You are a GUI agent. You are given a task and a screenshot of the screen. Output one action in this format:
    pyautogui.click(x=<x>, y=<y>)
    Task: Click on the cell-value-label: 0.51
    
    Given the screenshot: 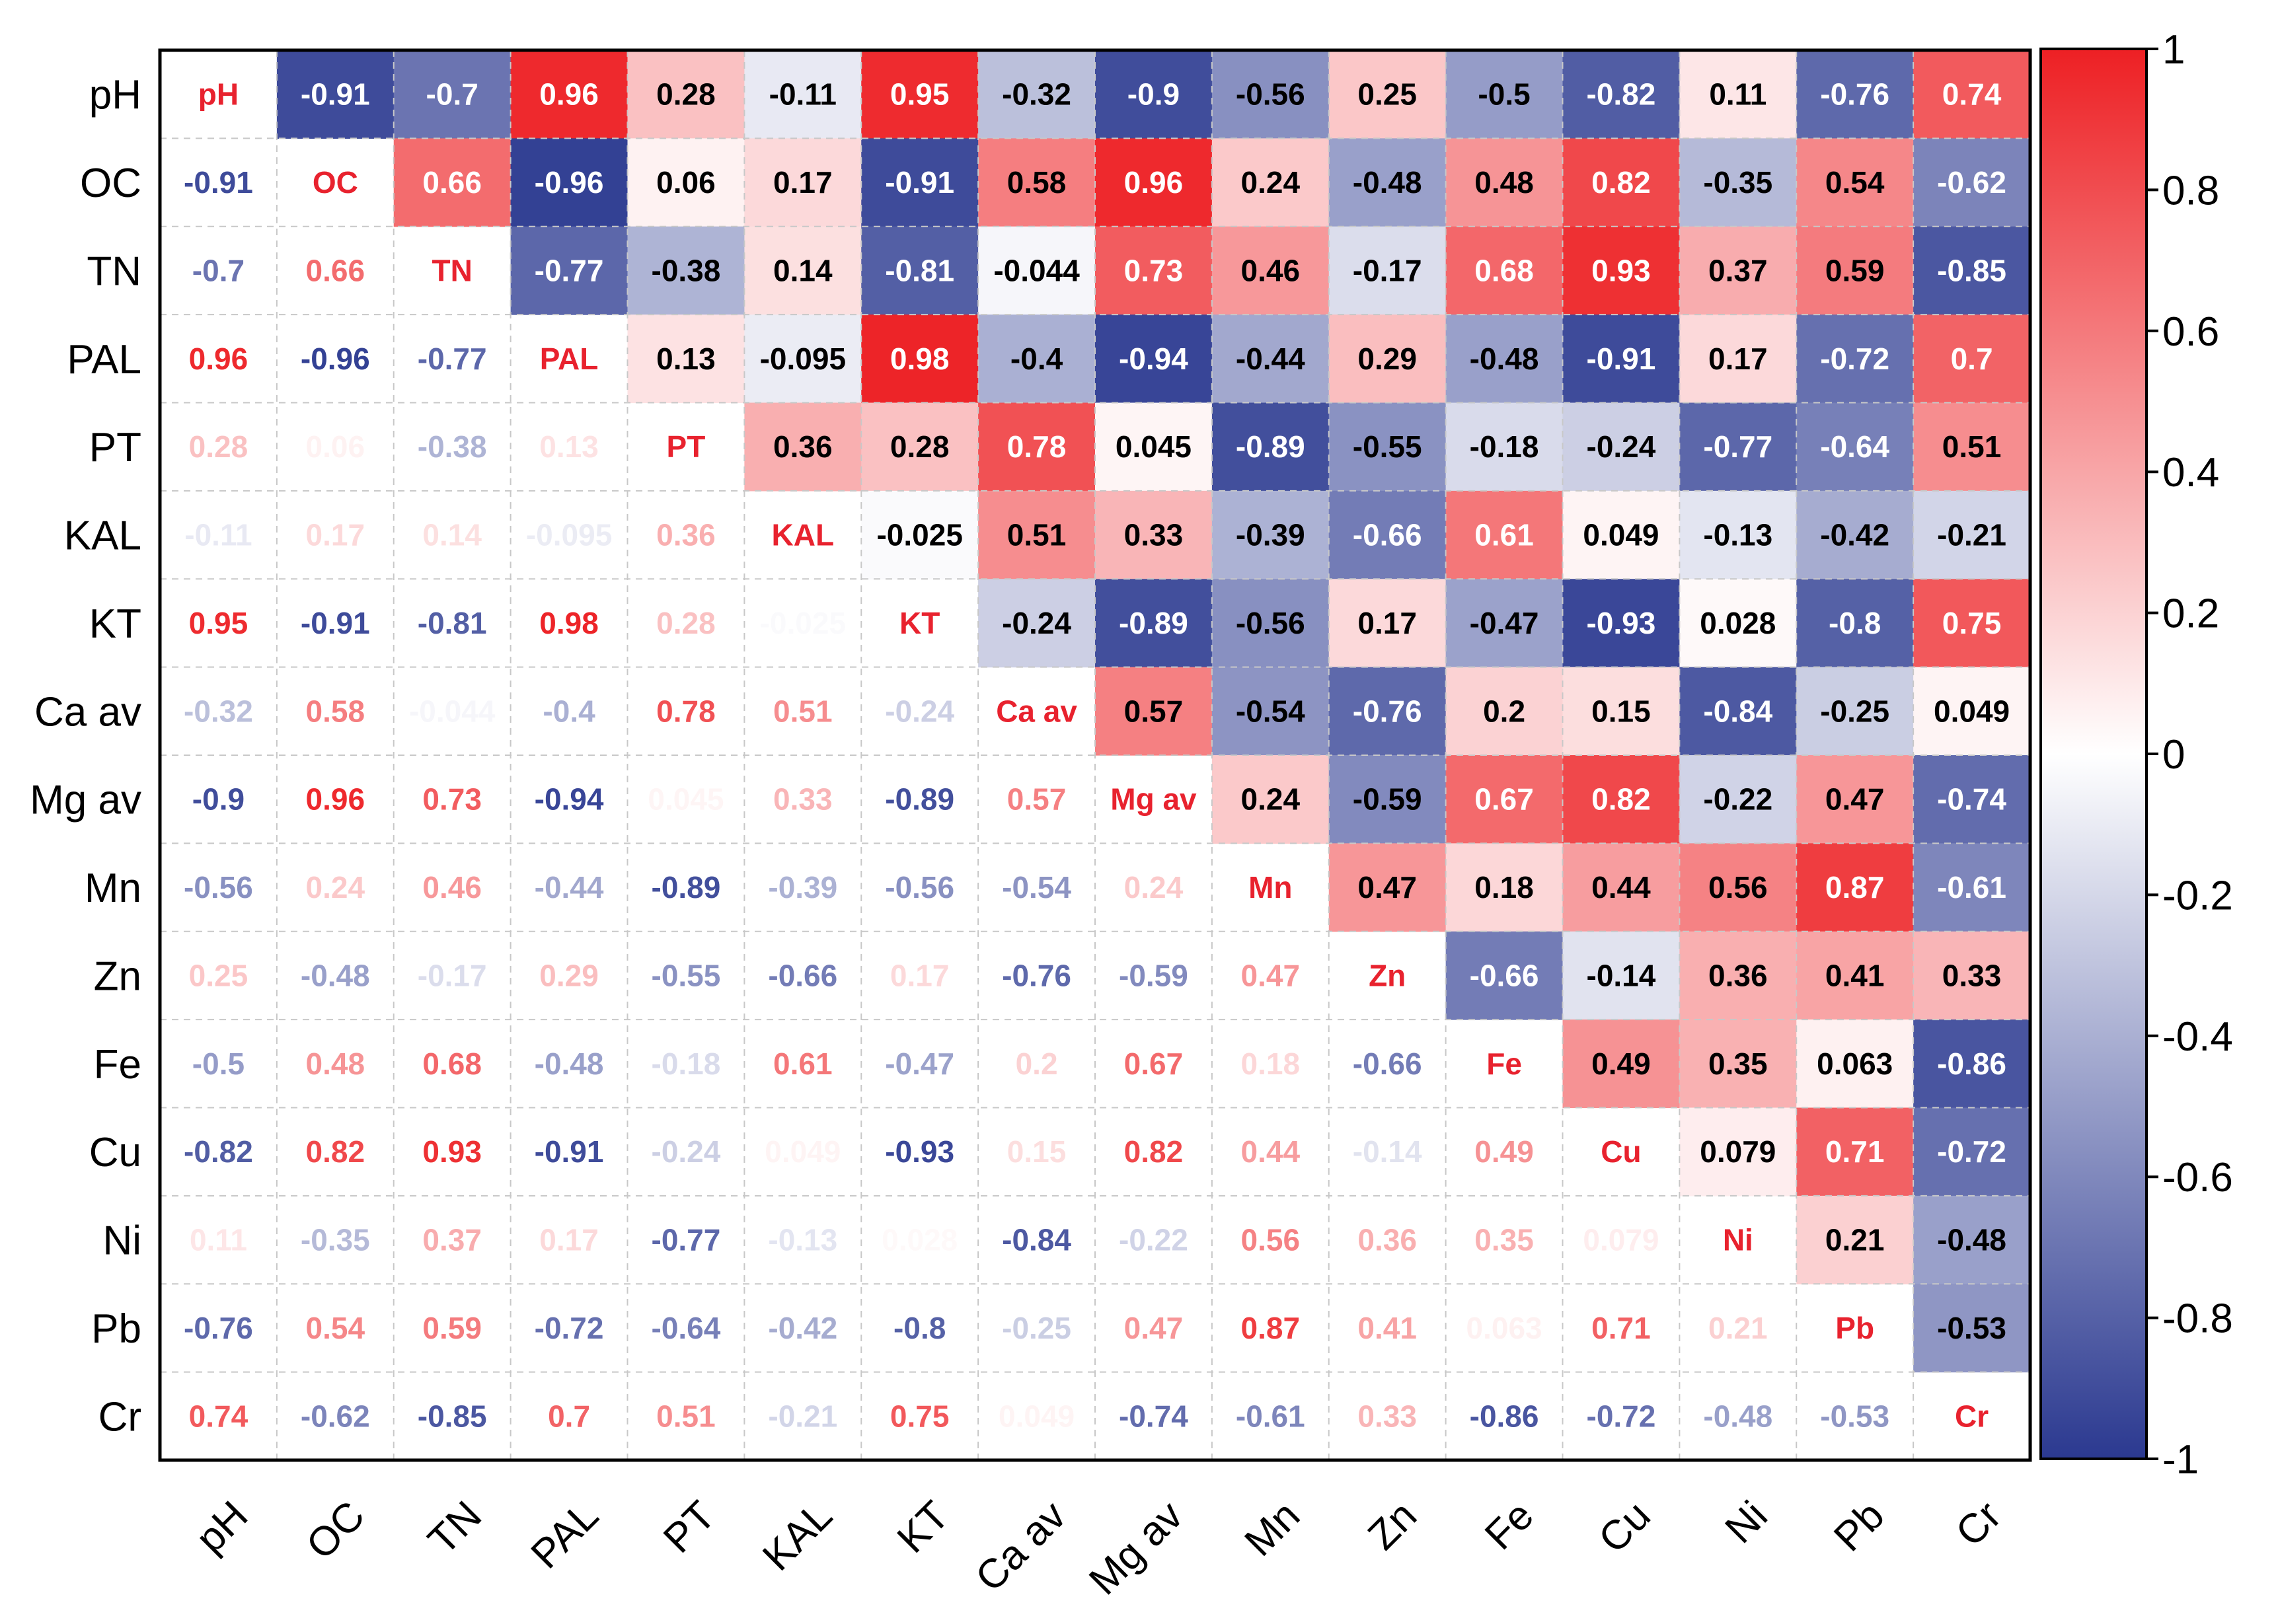 What is the action you would take?
    pyautogui.click(x=686, y=1416)
    